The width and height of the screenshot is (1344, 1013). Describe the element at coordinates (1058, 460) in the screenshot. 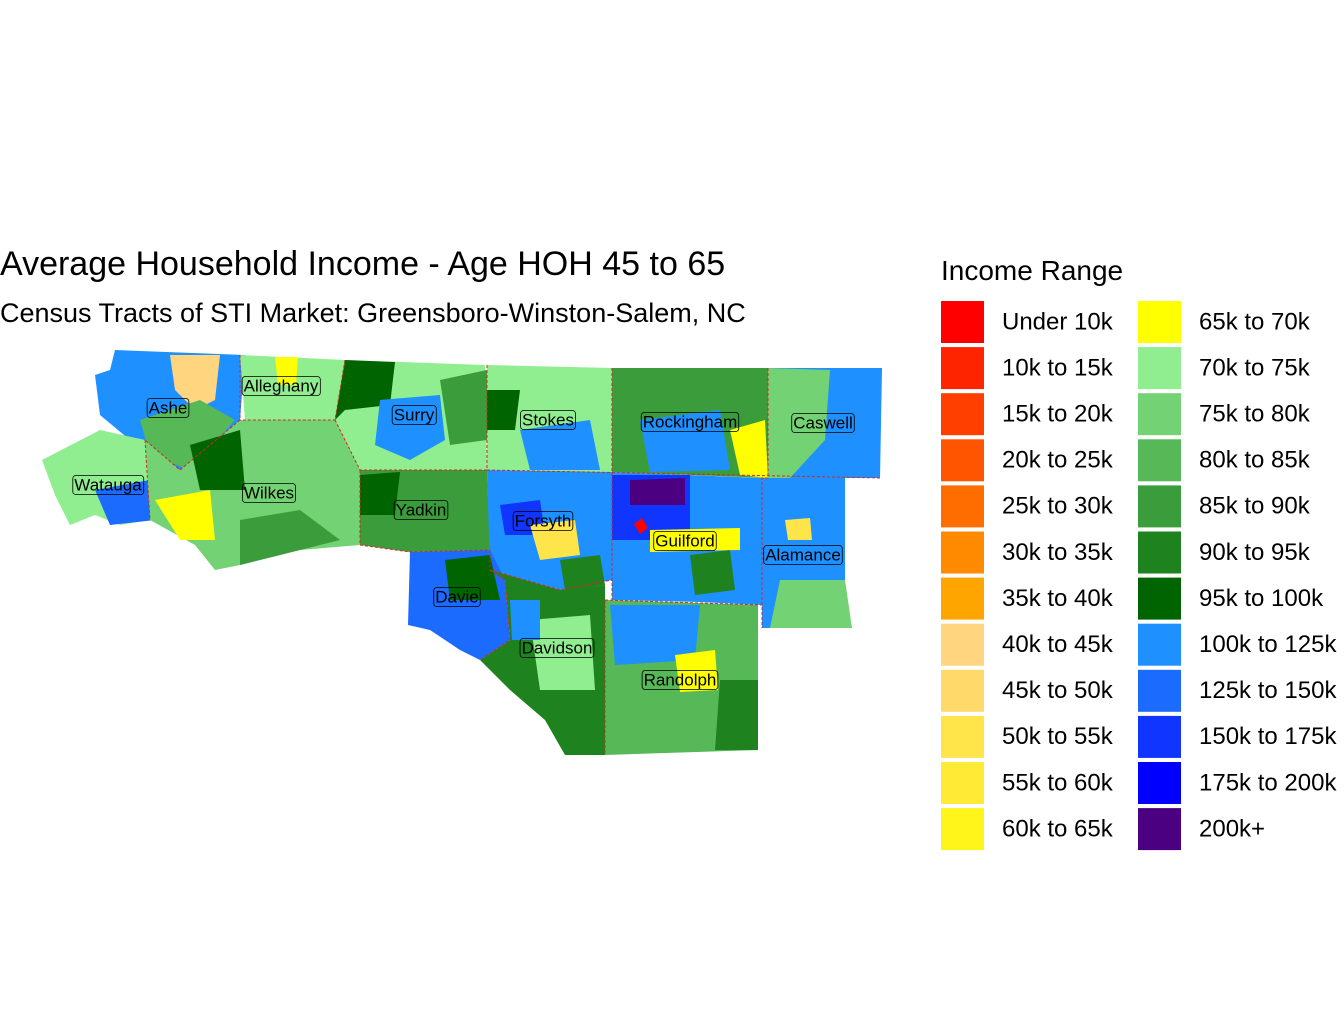

I see `legend-label: 20k to 25k` at that location.